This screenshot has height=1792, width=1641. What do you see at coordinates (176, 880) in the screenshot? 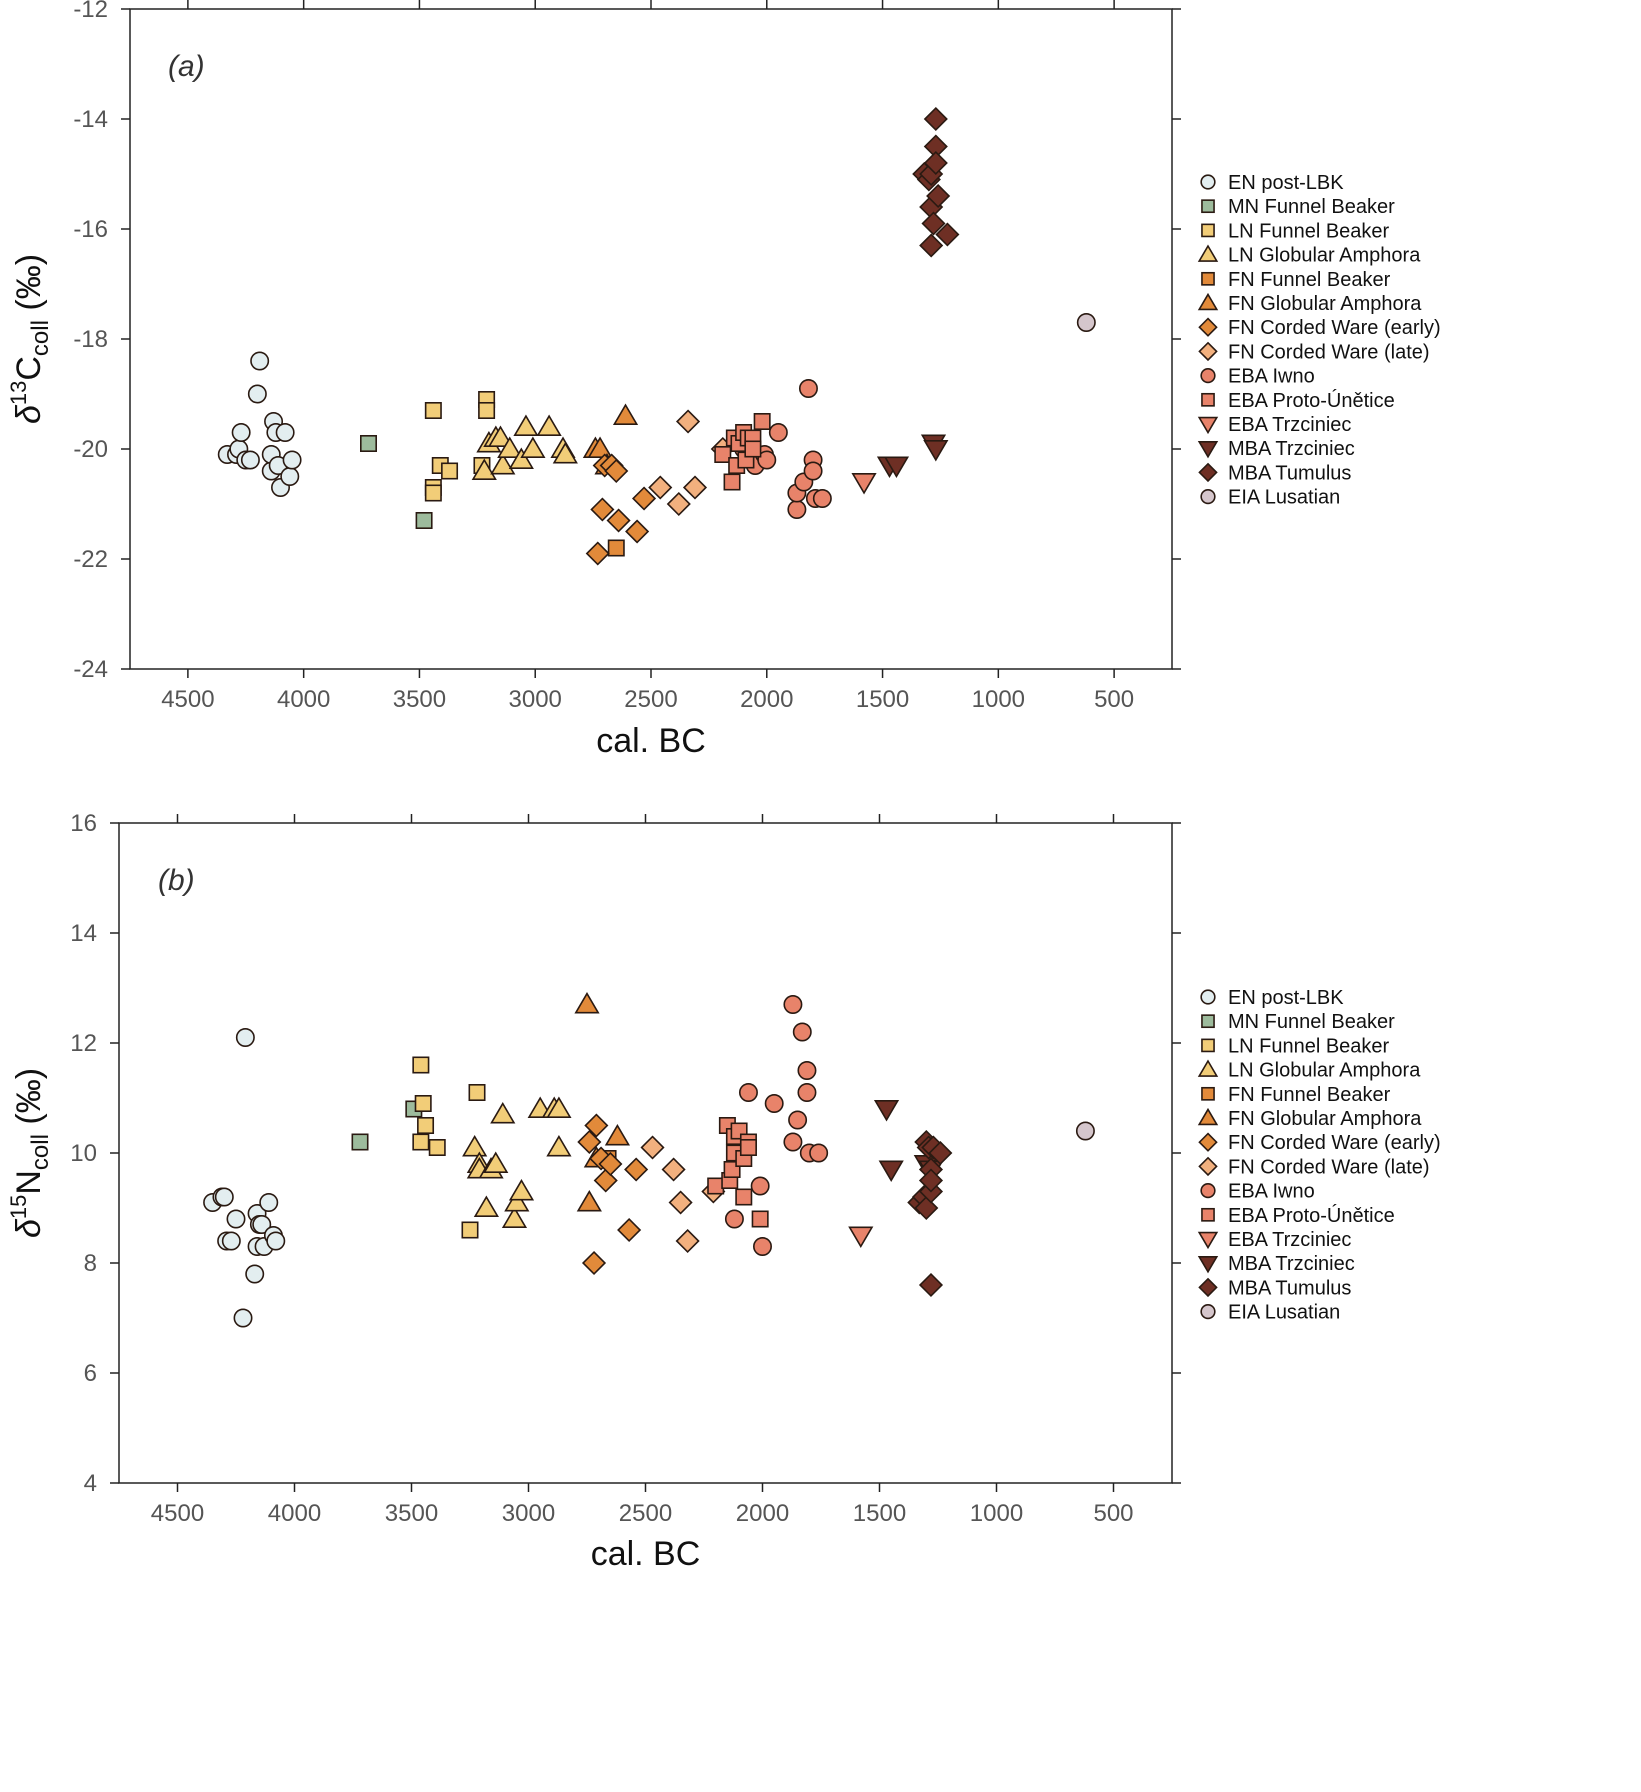
I see `panel-label: (b)` at bounding box center [176, 880].